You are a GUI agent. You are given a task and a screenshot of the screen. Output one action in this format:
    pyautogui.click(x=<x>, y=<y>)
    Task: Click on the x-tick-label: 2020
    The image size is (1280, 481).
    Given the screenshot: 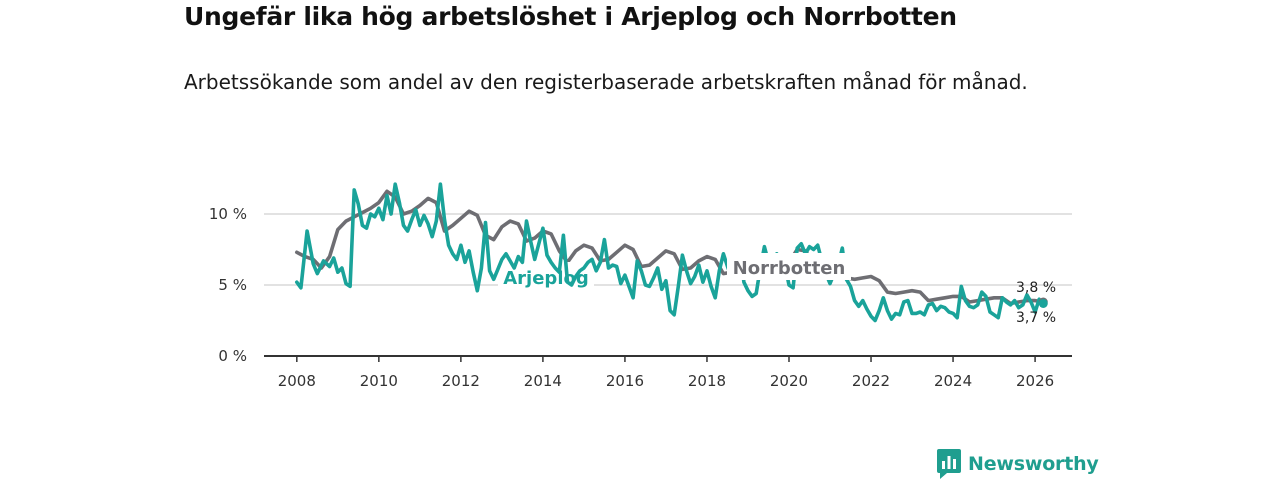 What is the action you would take?
    pyautogui.click(x=789, y=381)
    